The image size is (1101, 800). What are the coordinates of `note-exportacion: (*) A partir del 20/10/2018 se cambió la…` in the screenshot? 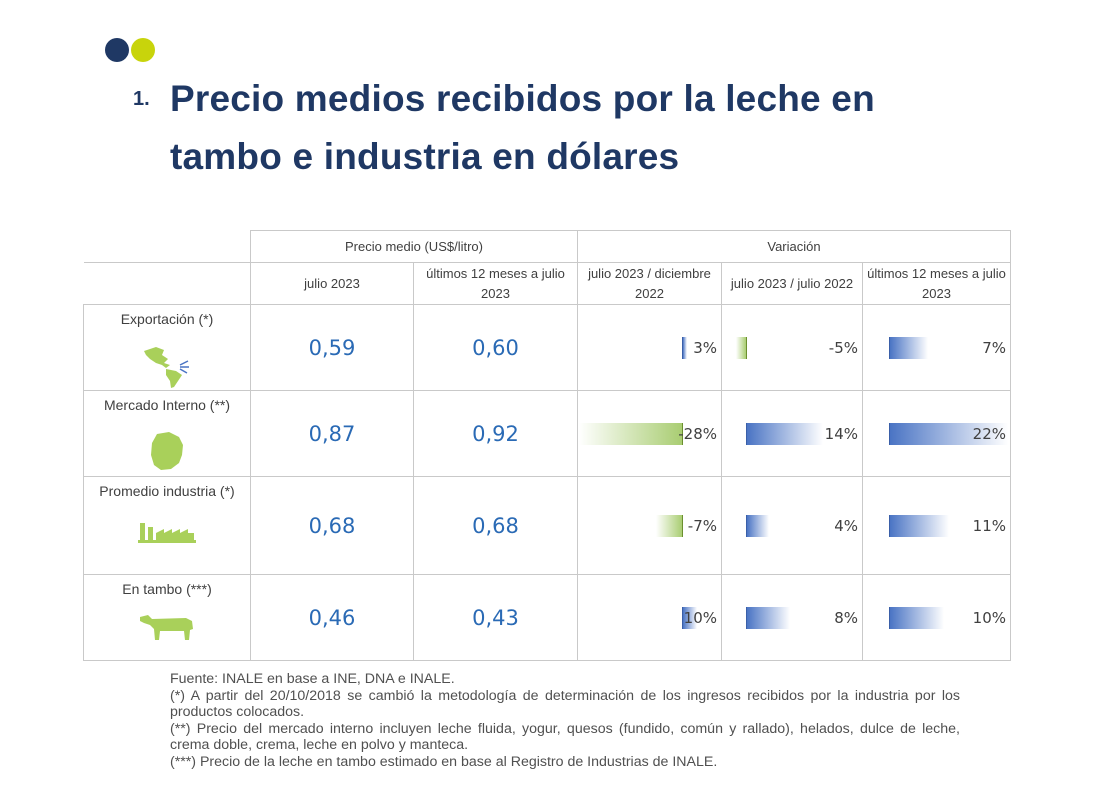 It's located at (565, 704).